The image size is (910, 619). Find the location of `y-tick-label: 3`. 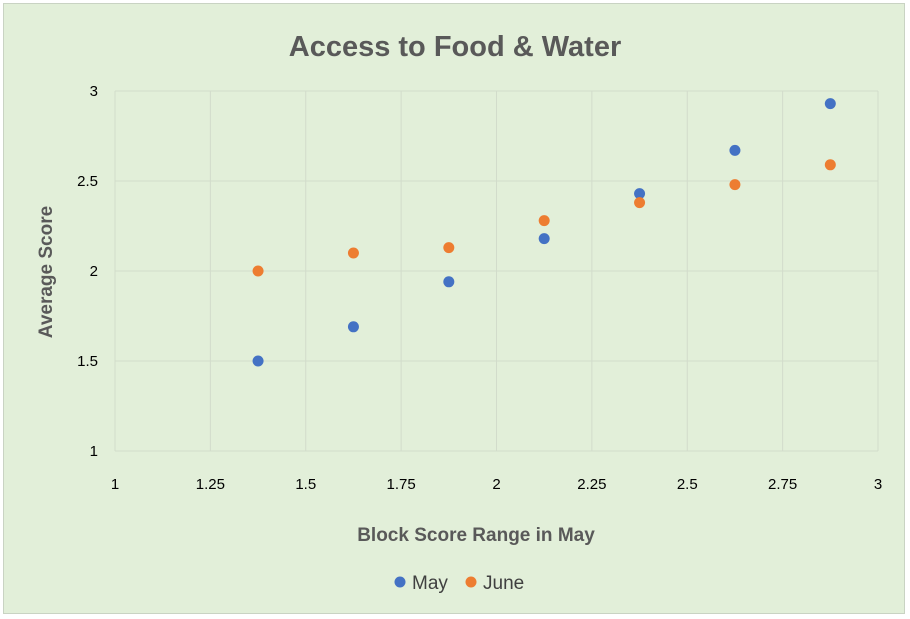

y-tick-label: 3 is located at coordinates (94, 91).